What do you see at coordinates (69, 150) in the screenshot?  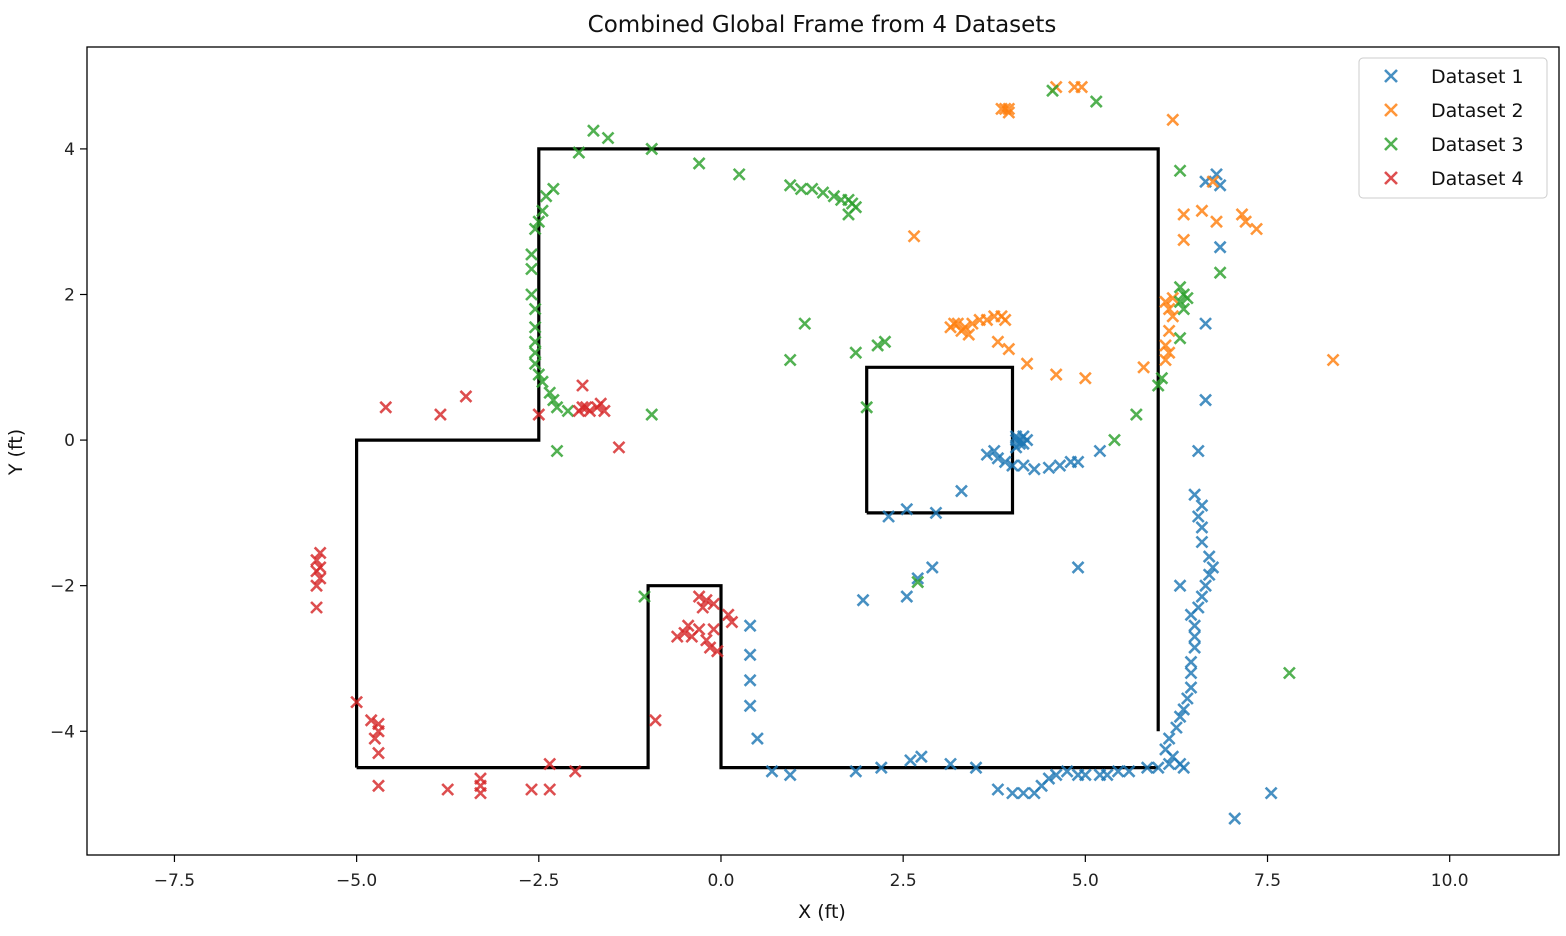 I see `y-tick-label: 4` at bounding box center [69, 150].